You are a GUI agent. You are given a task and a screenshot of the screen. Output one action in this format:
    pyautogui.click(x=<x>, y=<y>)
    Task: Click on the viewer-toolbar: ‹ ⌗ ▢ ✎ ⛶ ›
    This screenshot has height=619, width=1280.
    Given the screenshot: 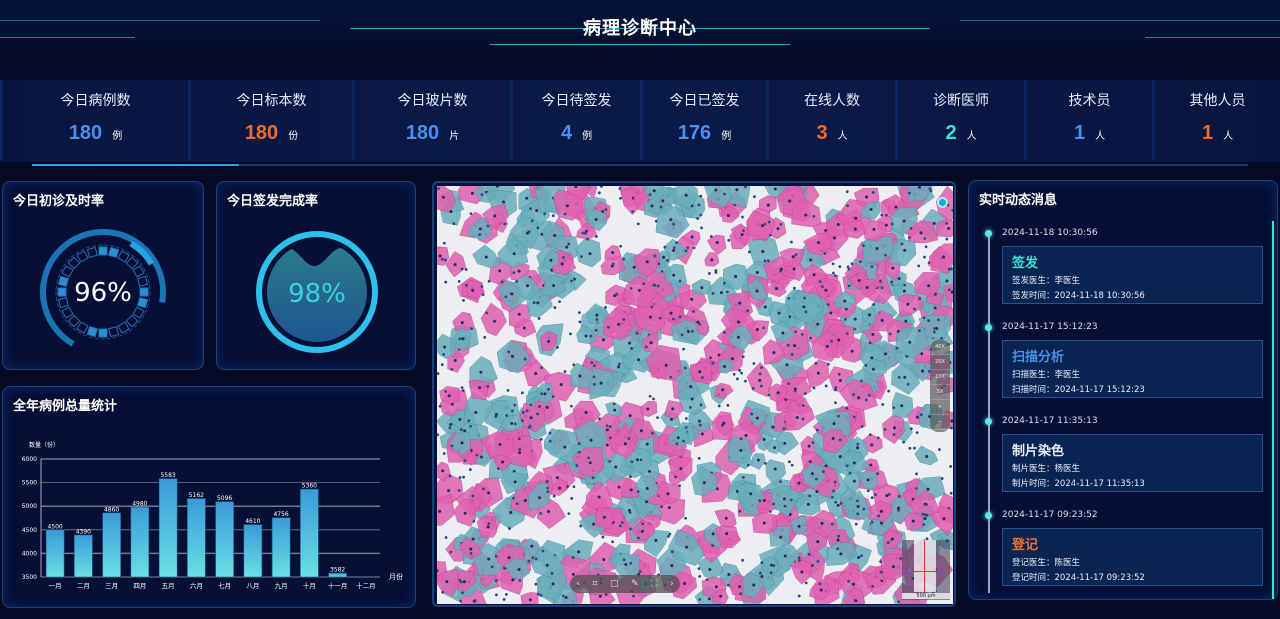 What is the action you would take?
    pyautogui.click(x=625, y=584)
    